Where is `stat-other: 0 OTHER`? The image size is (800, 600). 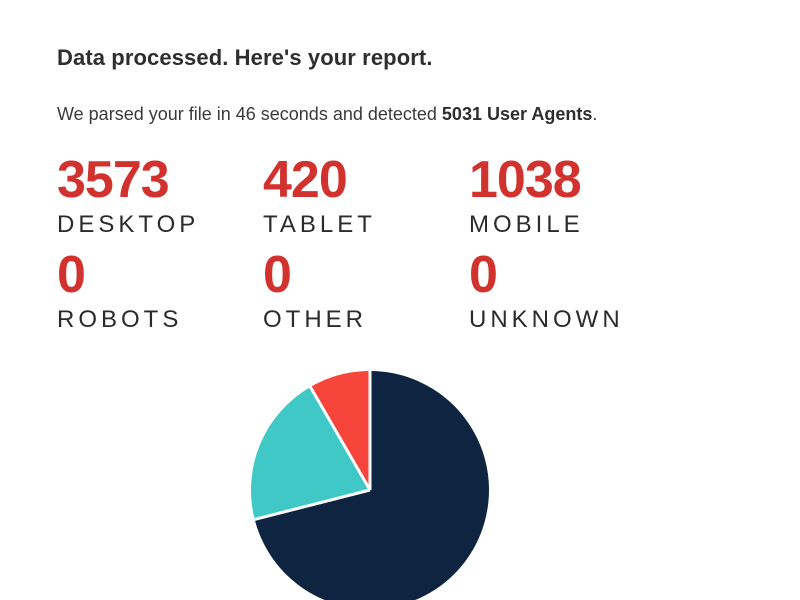 stat-other: 0 OTHER is located at coordinates (366, 292).